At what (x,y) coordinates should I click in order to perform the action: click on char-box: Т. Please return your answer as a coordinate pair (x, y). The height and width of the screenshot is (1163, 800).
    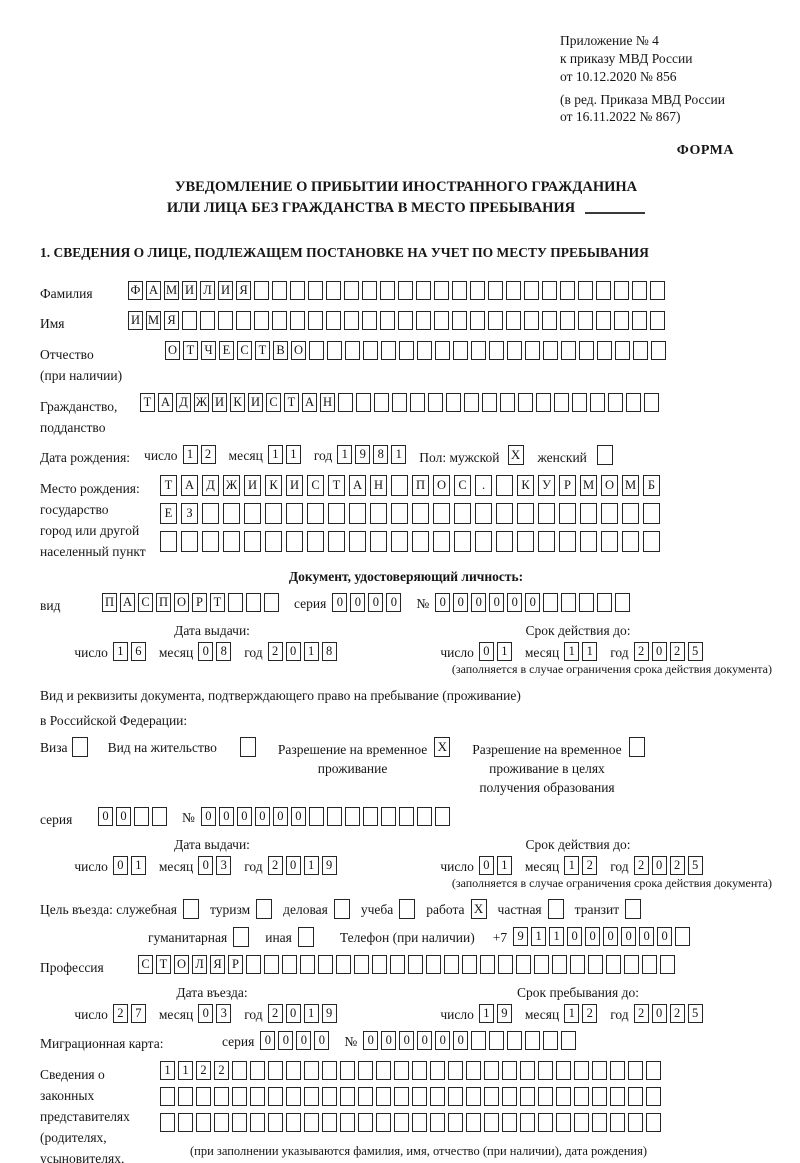
    Looking at the image, I should click on (291, 402).